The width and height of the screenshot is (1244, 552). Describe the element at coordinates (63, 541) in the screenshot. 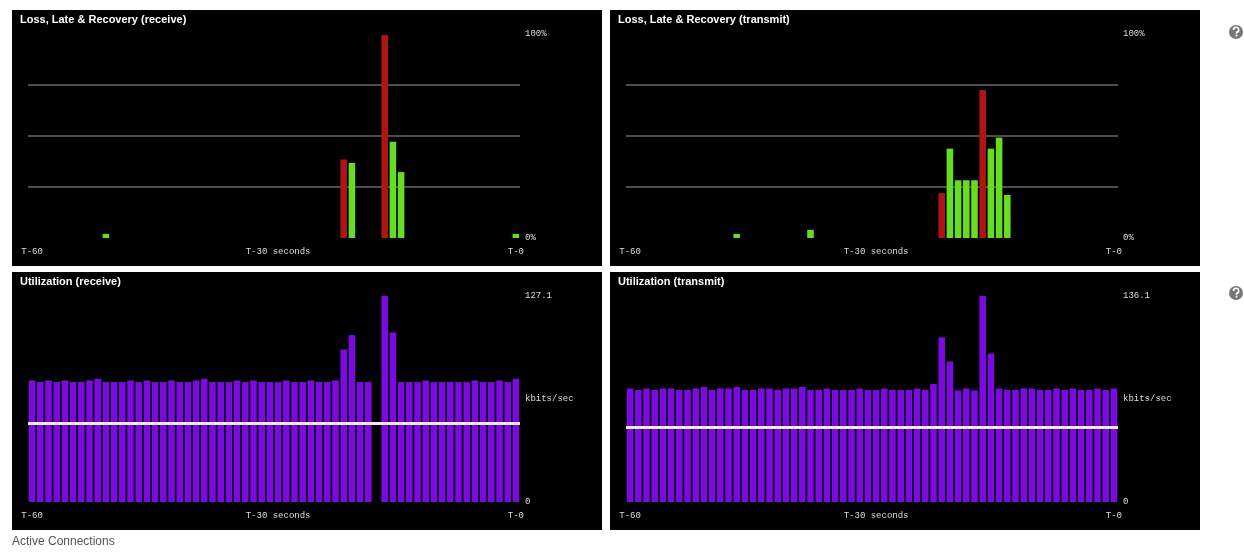

I see `text: Active Connections` at that location.